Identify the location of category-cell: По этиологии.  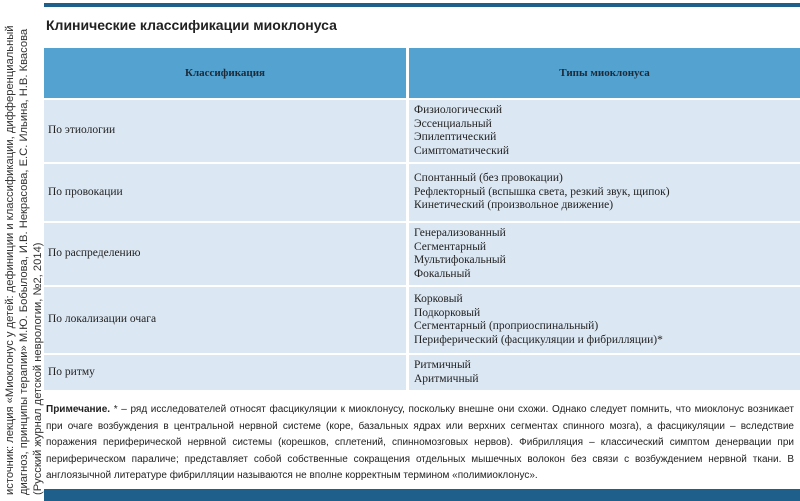
(226, 131).